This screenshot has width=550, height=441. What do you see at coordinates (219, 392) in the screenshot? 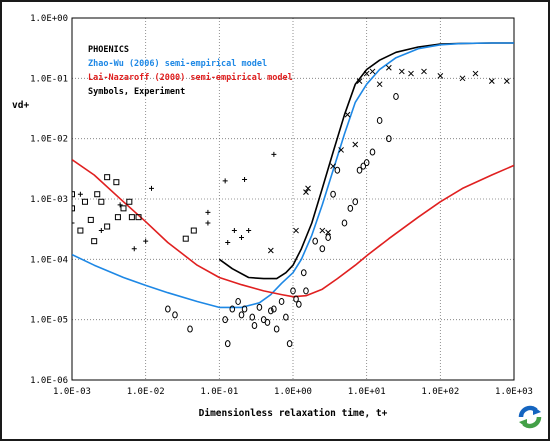
I see `x-tick-label: 1.0E-01` at bounding box center [219, 392].